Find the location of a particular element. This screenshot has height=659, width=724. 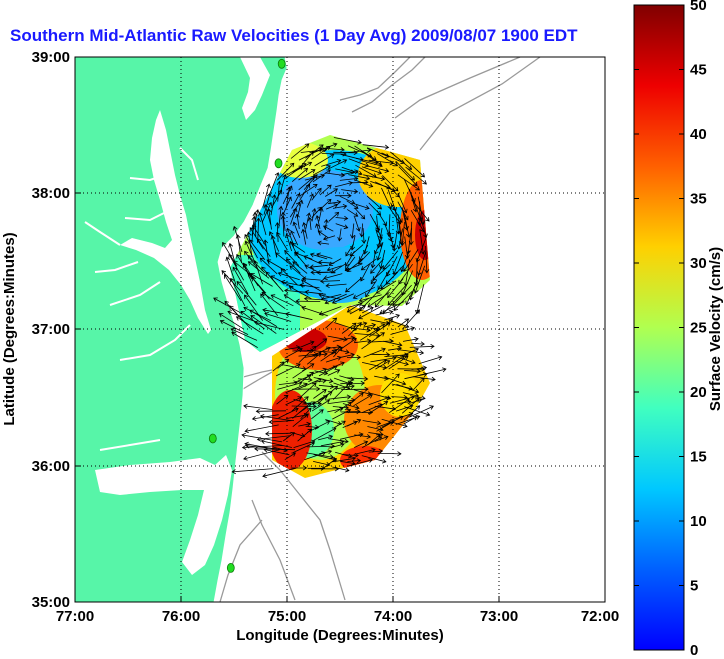

y-tick-label: 36:00 is located at coordinates (51, 466).